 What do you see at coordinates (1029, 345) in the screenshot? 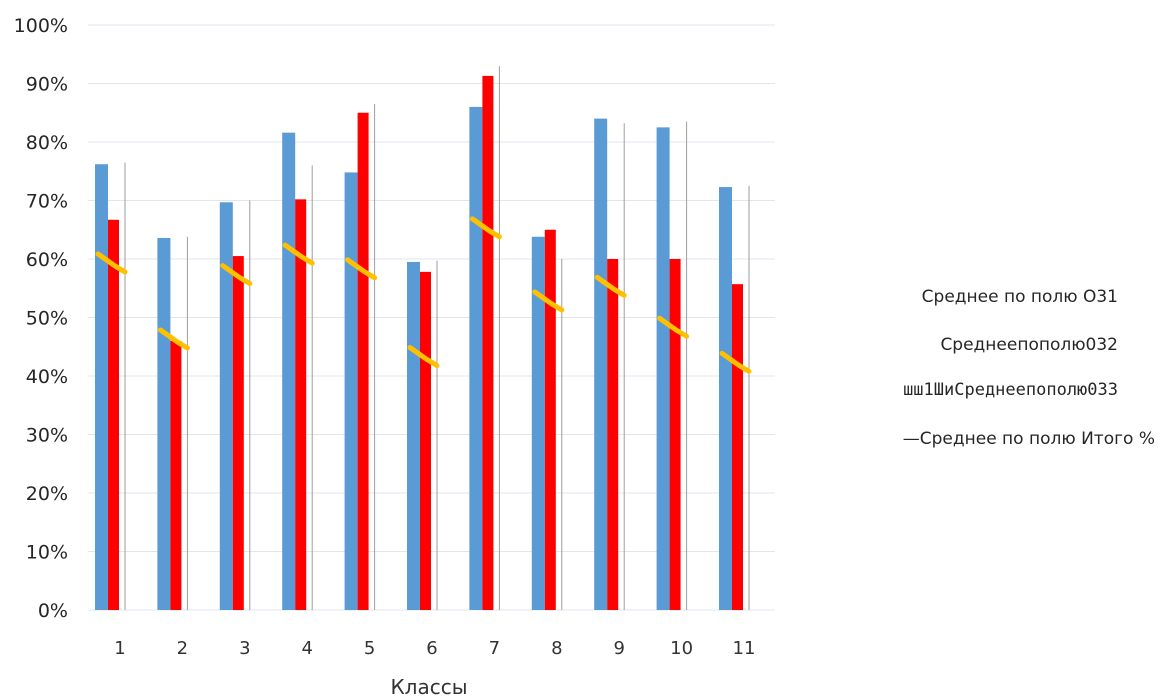
I see `legend-entry: Среднеепополю032` at bounding box center [1029, 345].